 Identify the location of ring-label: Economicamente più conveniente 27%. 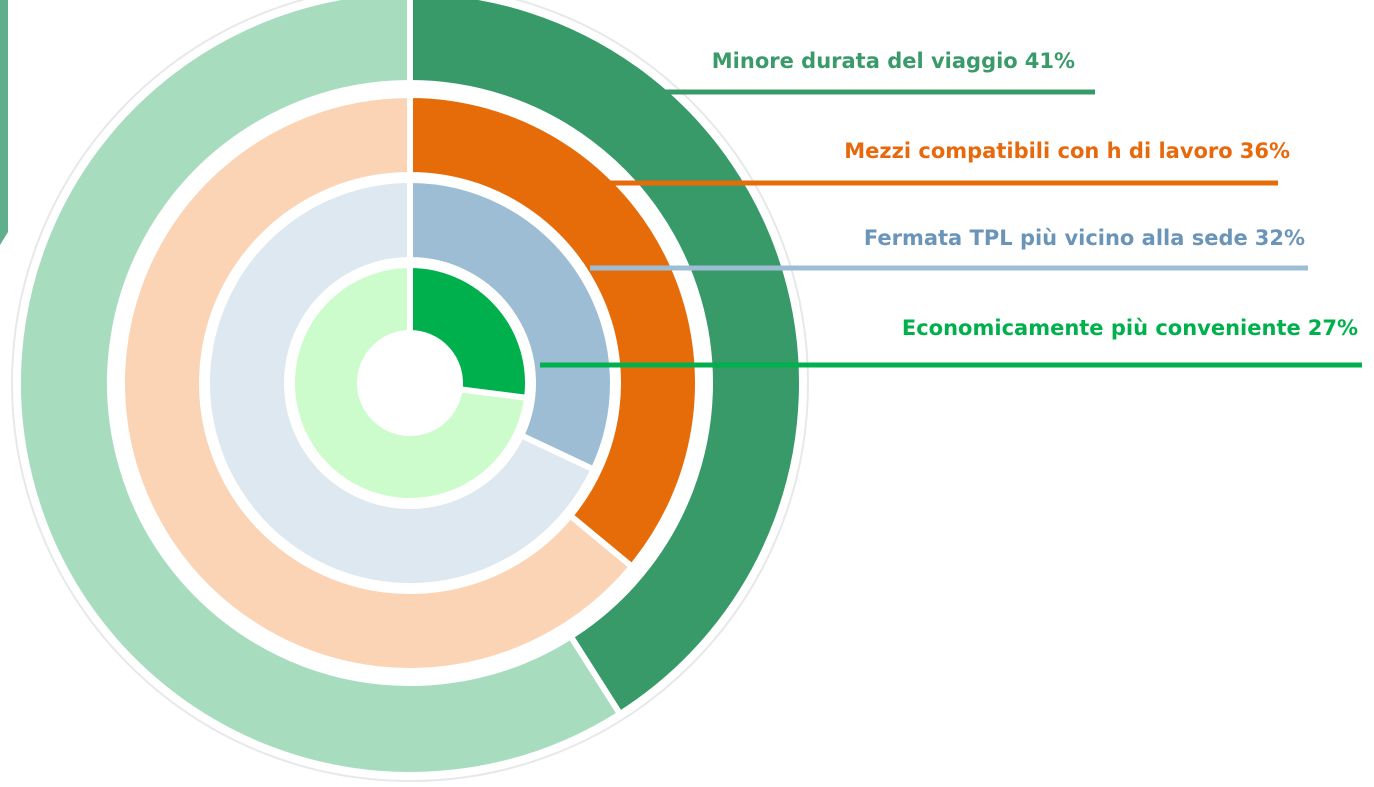
(1130, 328).